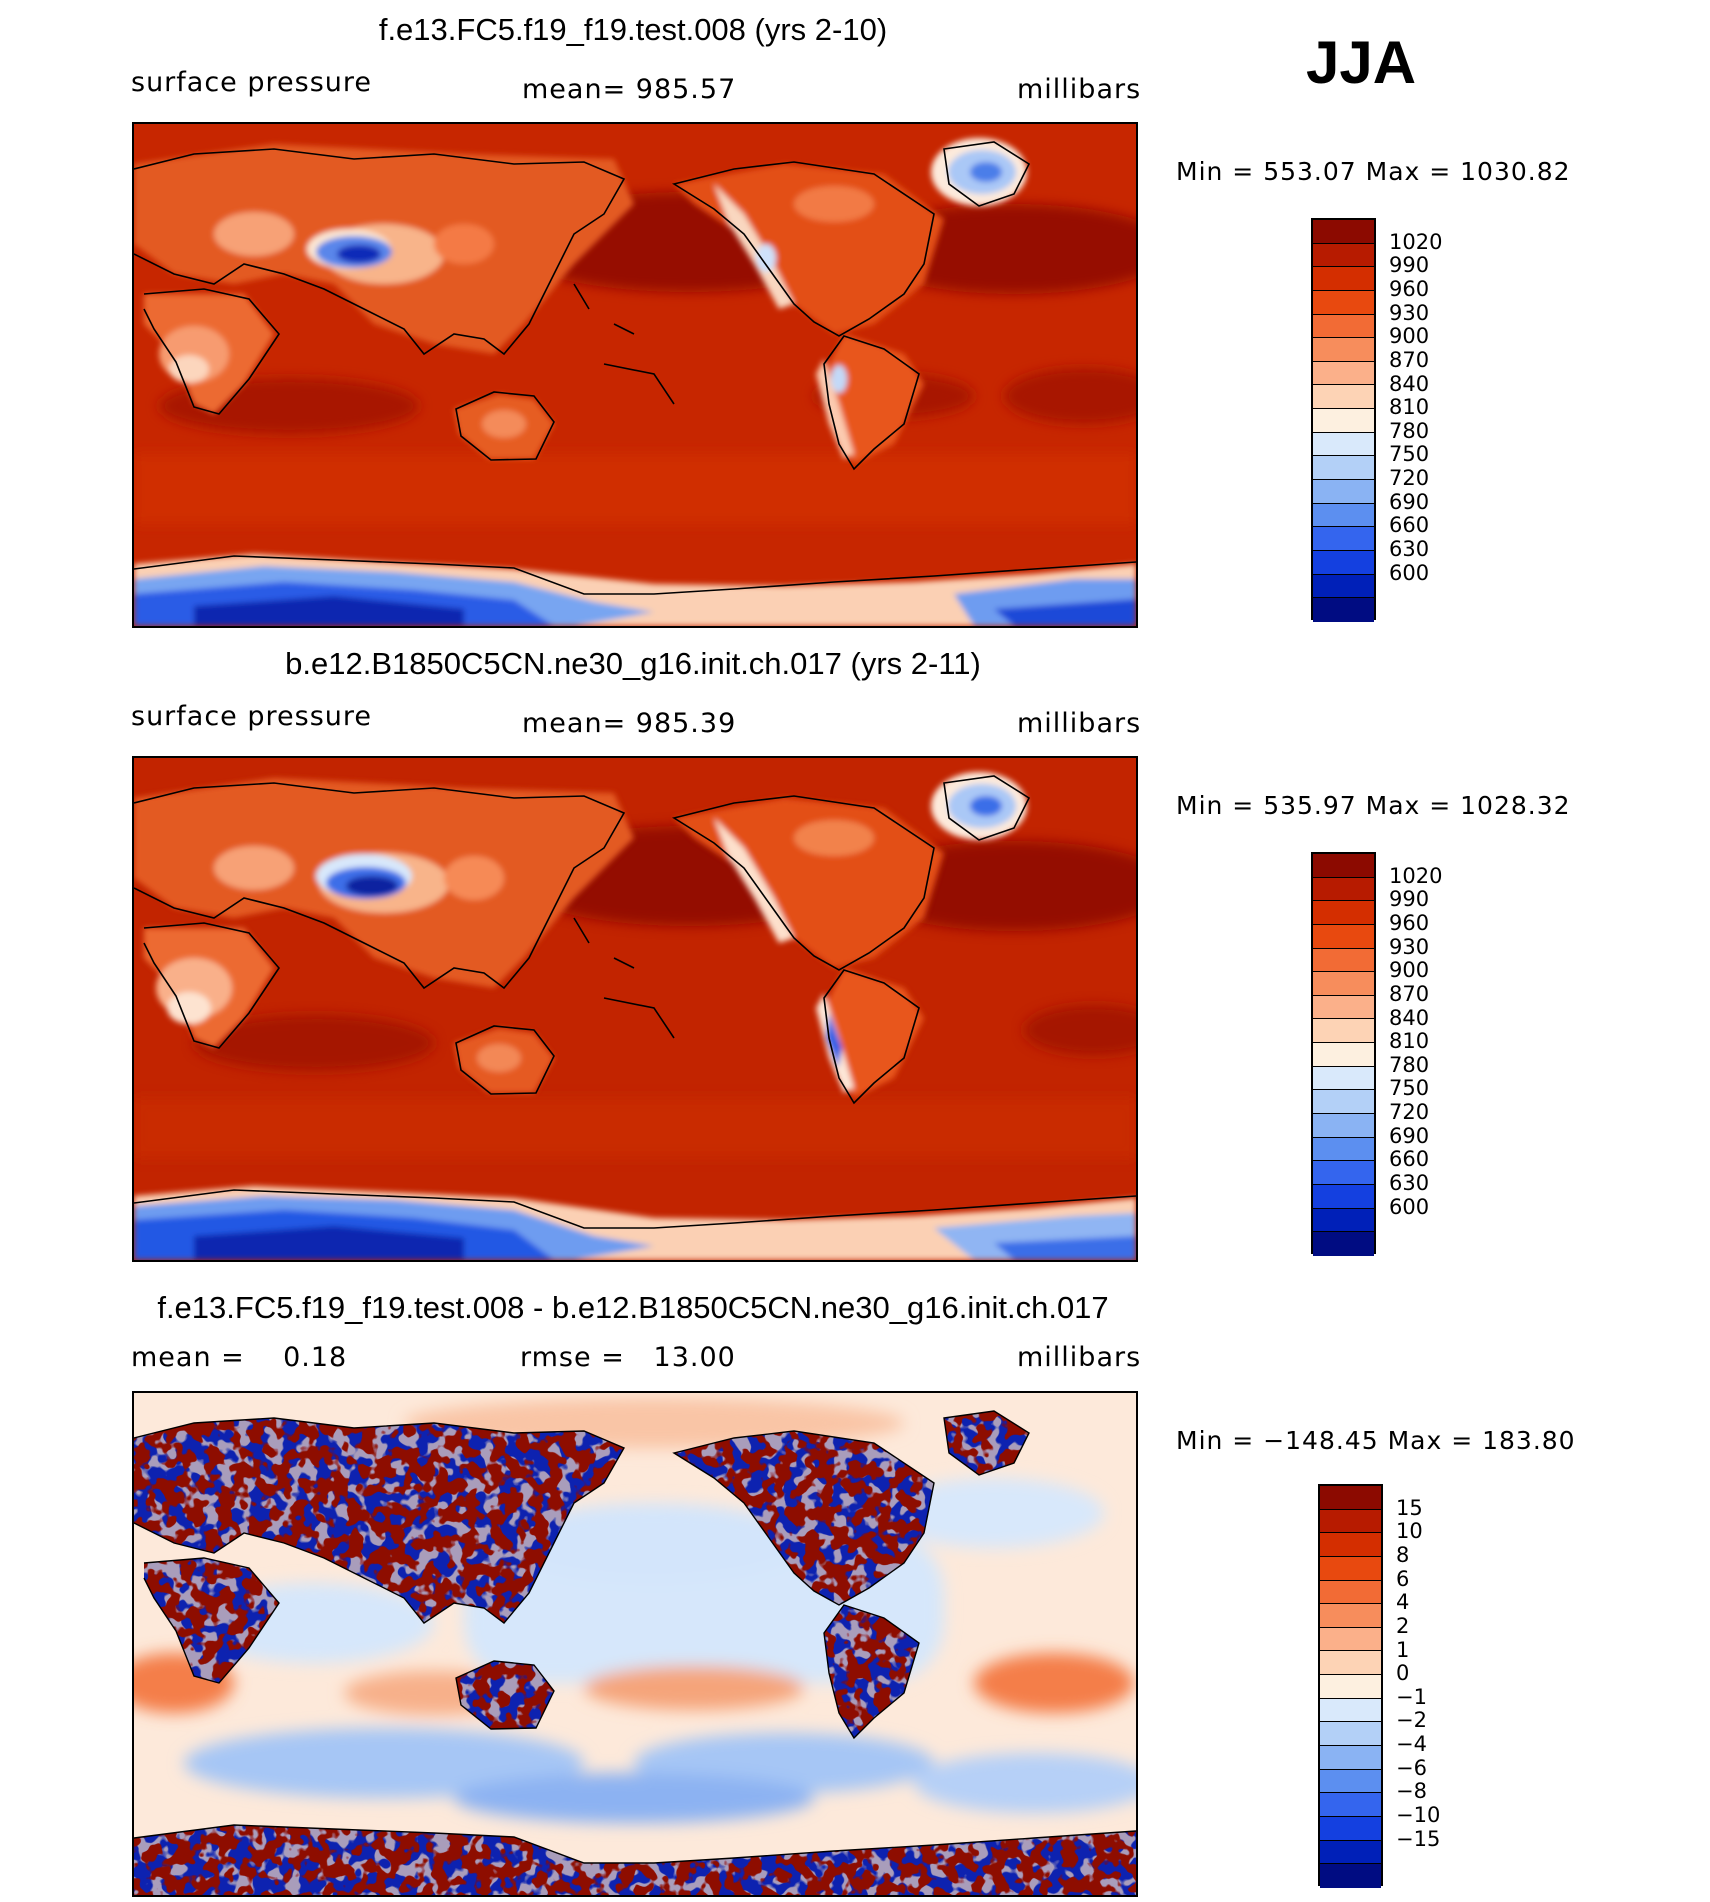 The height and width of the screenshot is (1902, 1710). What do you see at coordinates (1361, 62) in the screenshot?
I see `season-label: JJA` at bounding box center [1361, 62].